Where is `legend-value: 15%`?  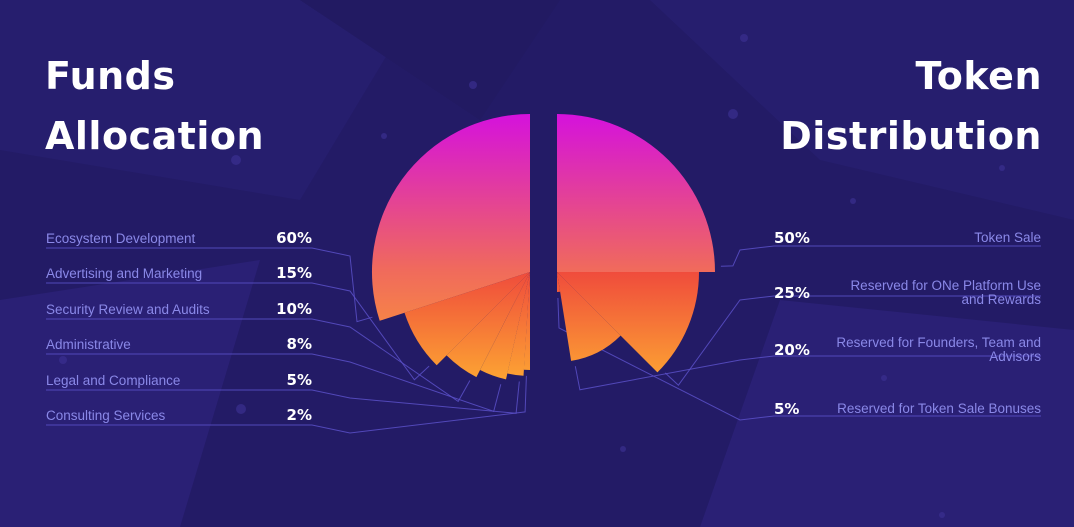
legend-value: 15% is located at coordinates (294, 273).